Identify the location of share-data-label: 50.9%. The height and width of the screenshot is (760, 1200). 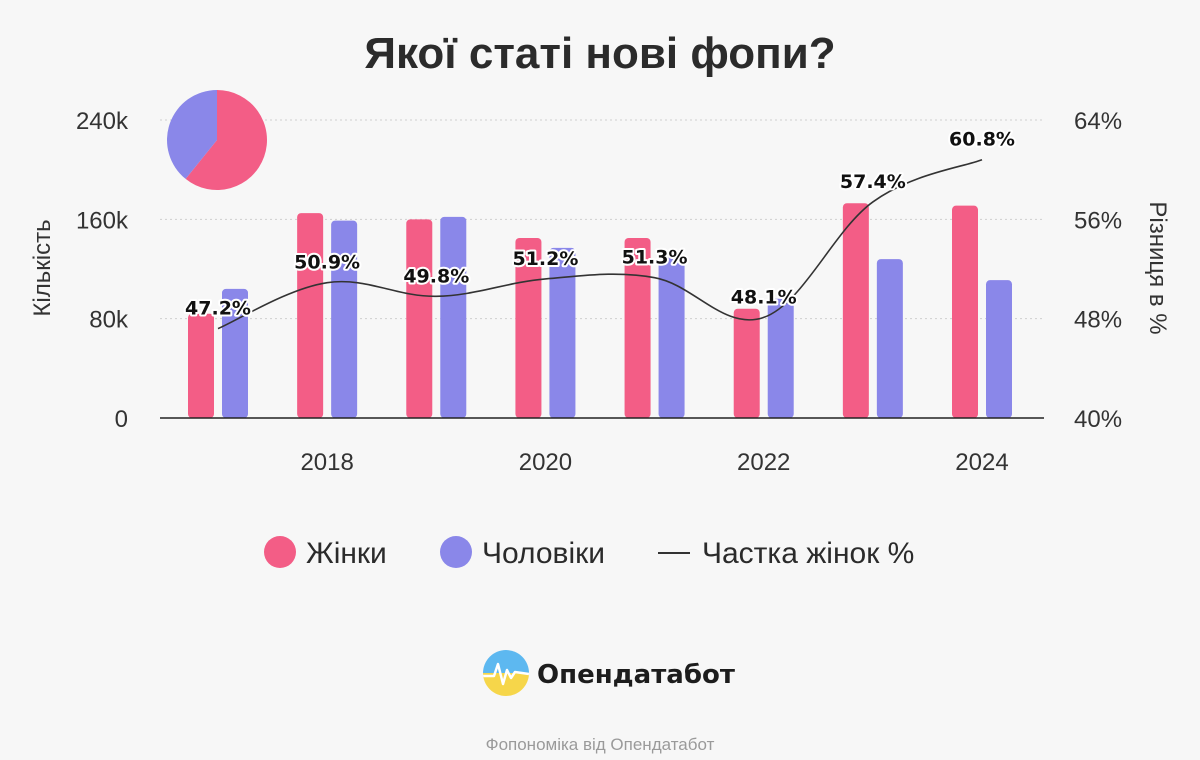
(327, 263).